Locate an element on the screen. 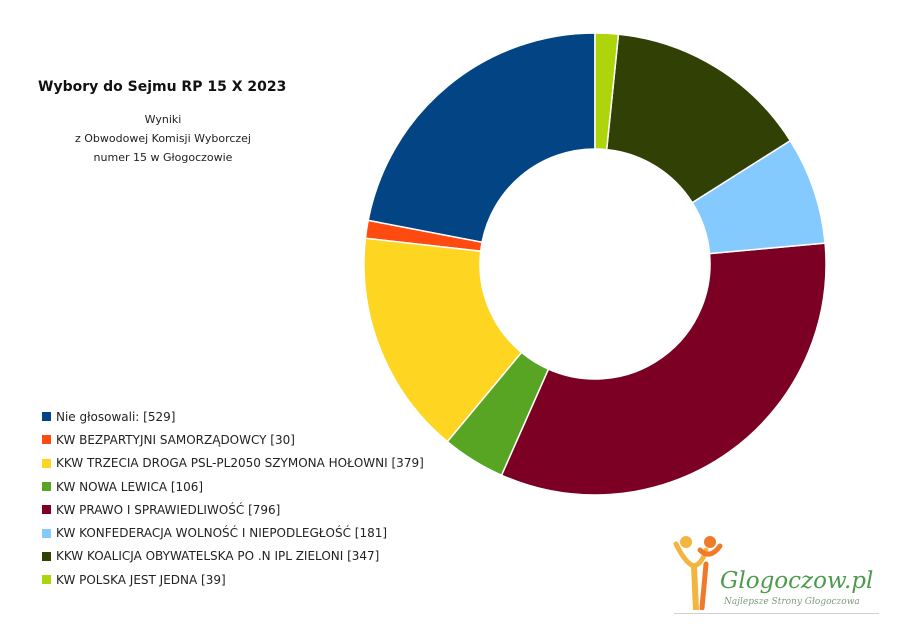  legend-item: KW BEZPARTYJNI SAMORZĄDOWCY [30] is located at coordinates (233, 439).